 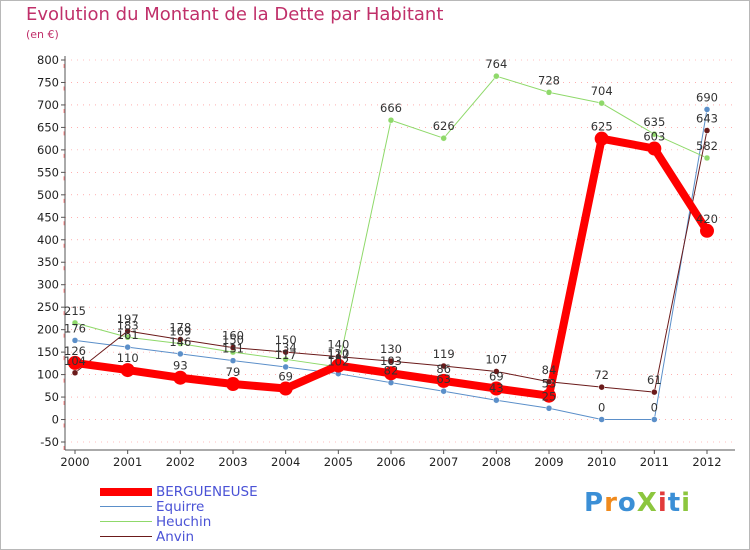 What do you see at coordinates (232, 462) in the screenshot?
I see `x-tick-label: 2003` at bounding box center [232, 462].